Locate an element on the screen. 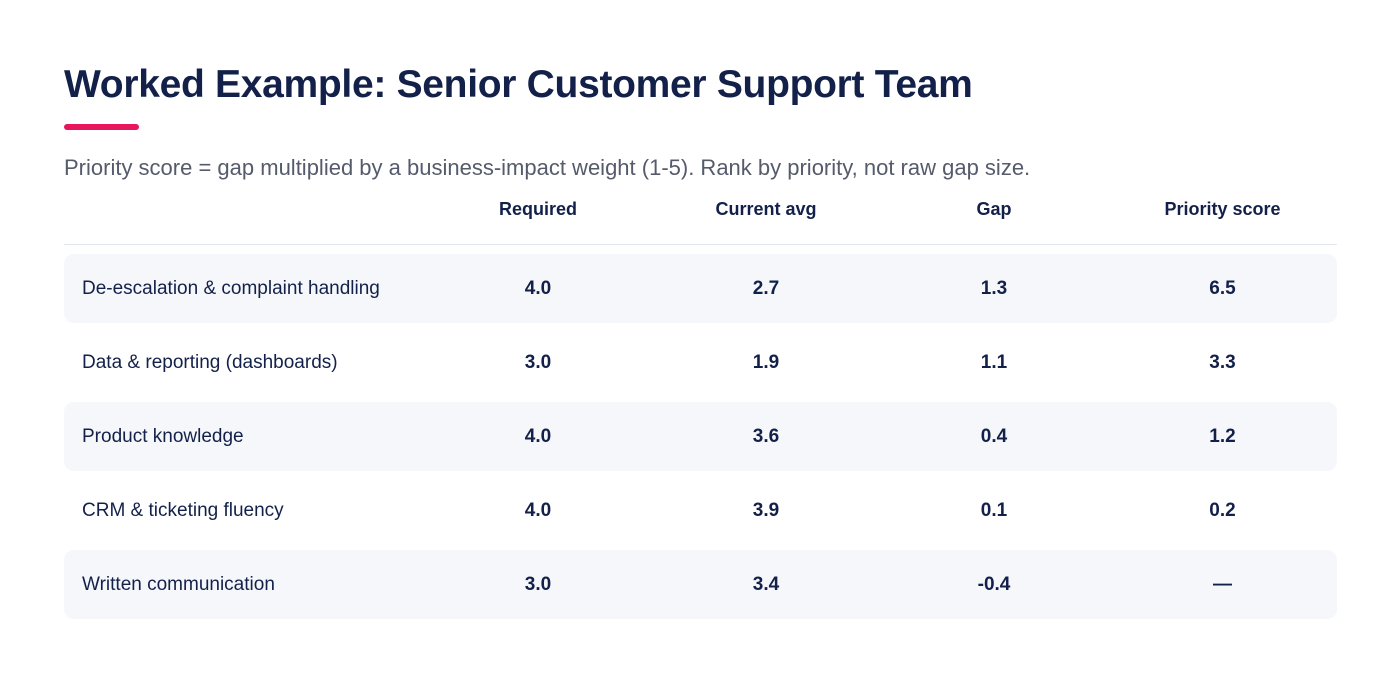 Image resolution: width=1400 pixels, height=700 pixels. table-row: Written communication 3.0 3.4 -0.4 — is located at coordinates (700, 584).